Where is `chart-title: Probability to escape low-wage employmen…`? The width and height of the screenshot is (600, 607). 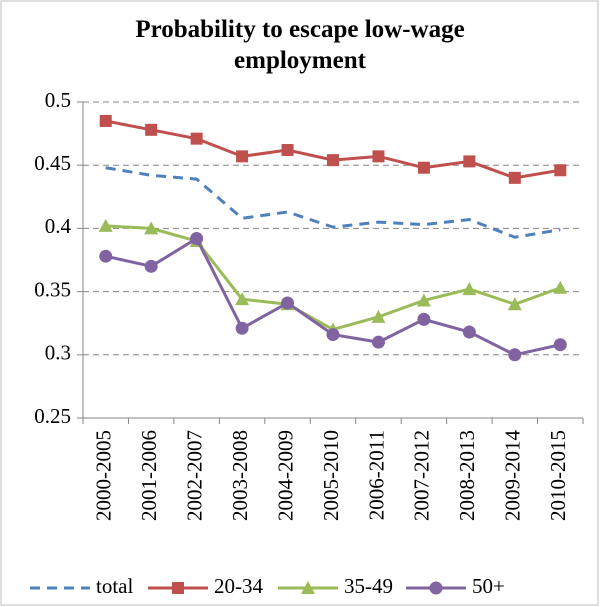 chart-title: Probability to escape low-wage employmen… is located at coordinates (300, 45).